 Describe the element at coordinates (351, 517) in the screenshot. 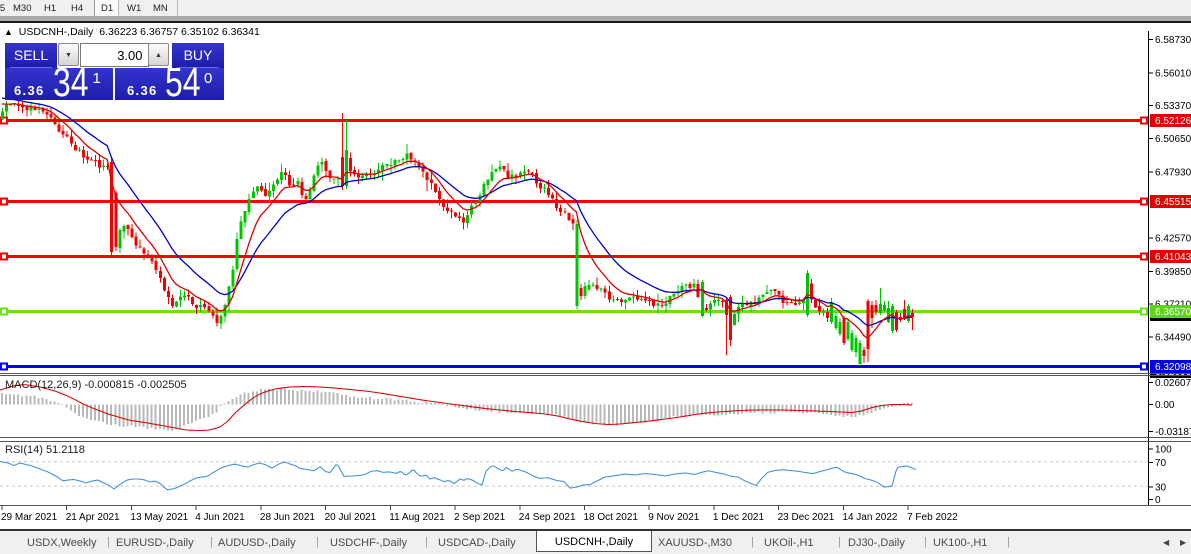

I see `svg-text: 20 Jul 2021` at that location.